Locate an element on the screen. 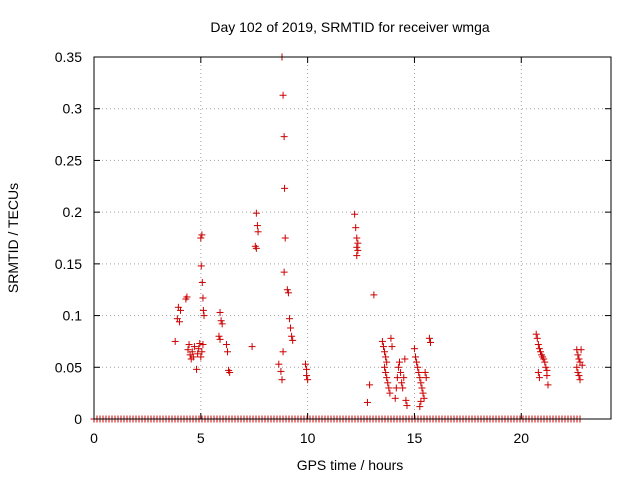 The height and width of the screenshot is (480, 640). x-axis-label: GPS time / hours is located at coordinates (350, 465).